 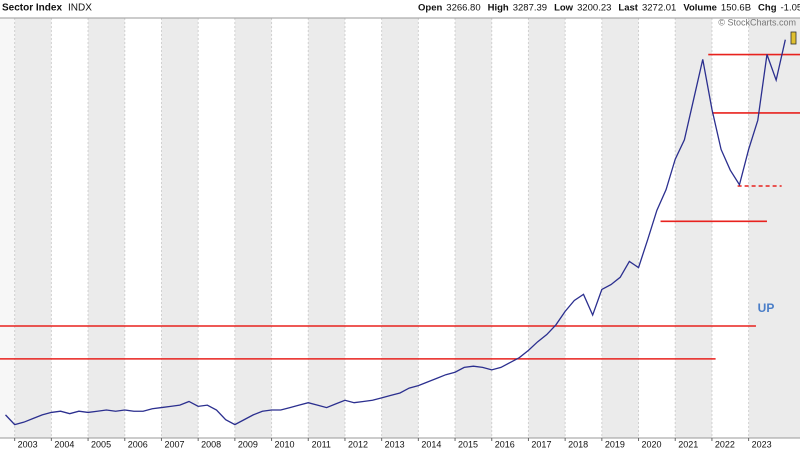 I want to click on chart-subtitle: INDX, so click(x=80, y=8).